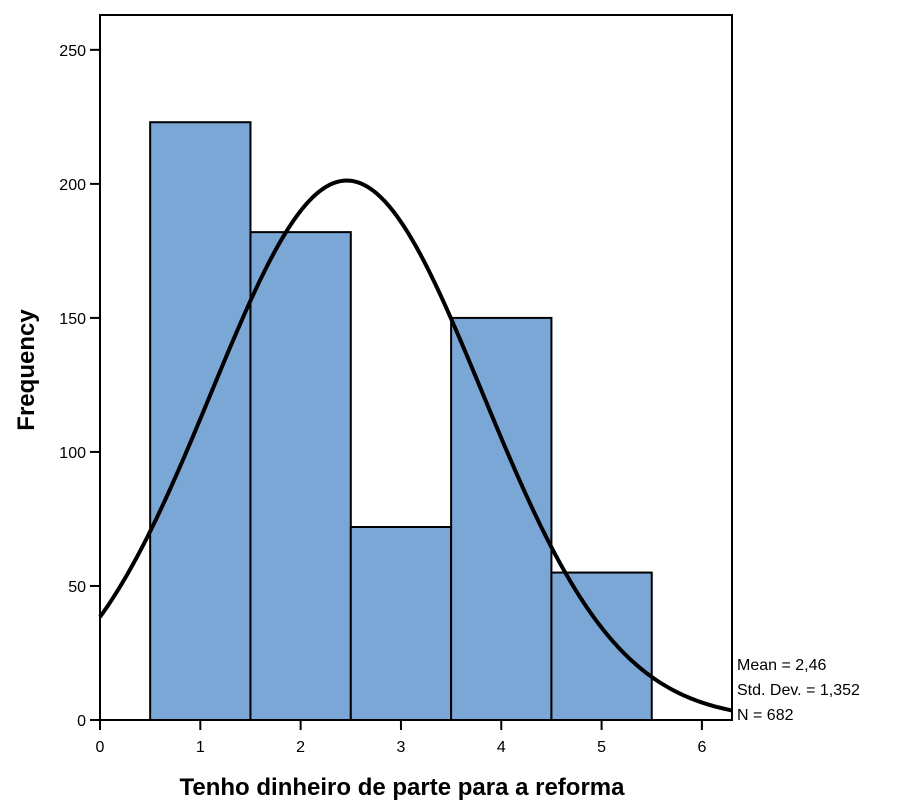  I want to click on x-tick-label: 6, so click(701, 747).